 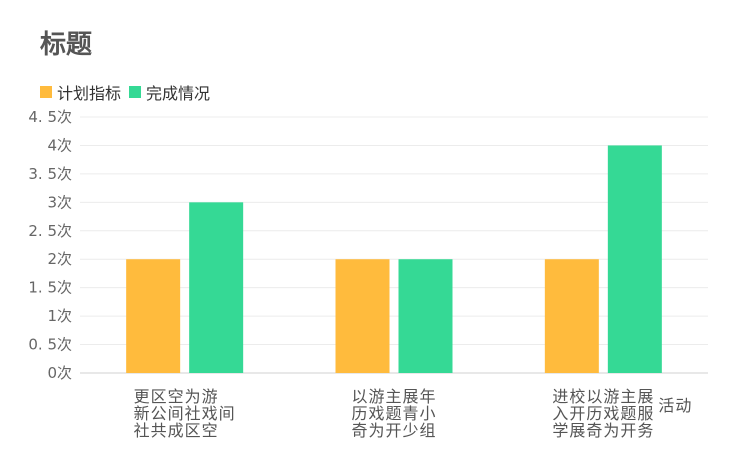 What do you see at coordinates (394, 396) in the screenshot?
I see `x-category-label-line: 以游主展年` at bounding box center [394, 396].